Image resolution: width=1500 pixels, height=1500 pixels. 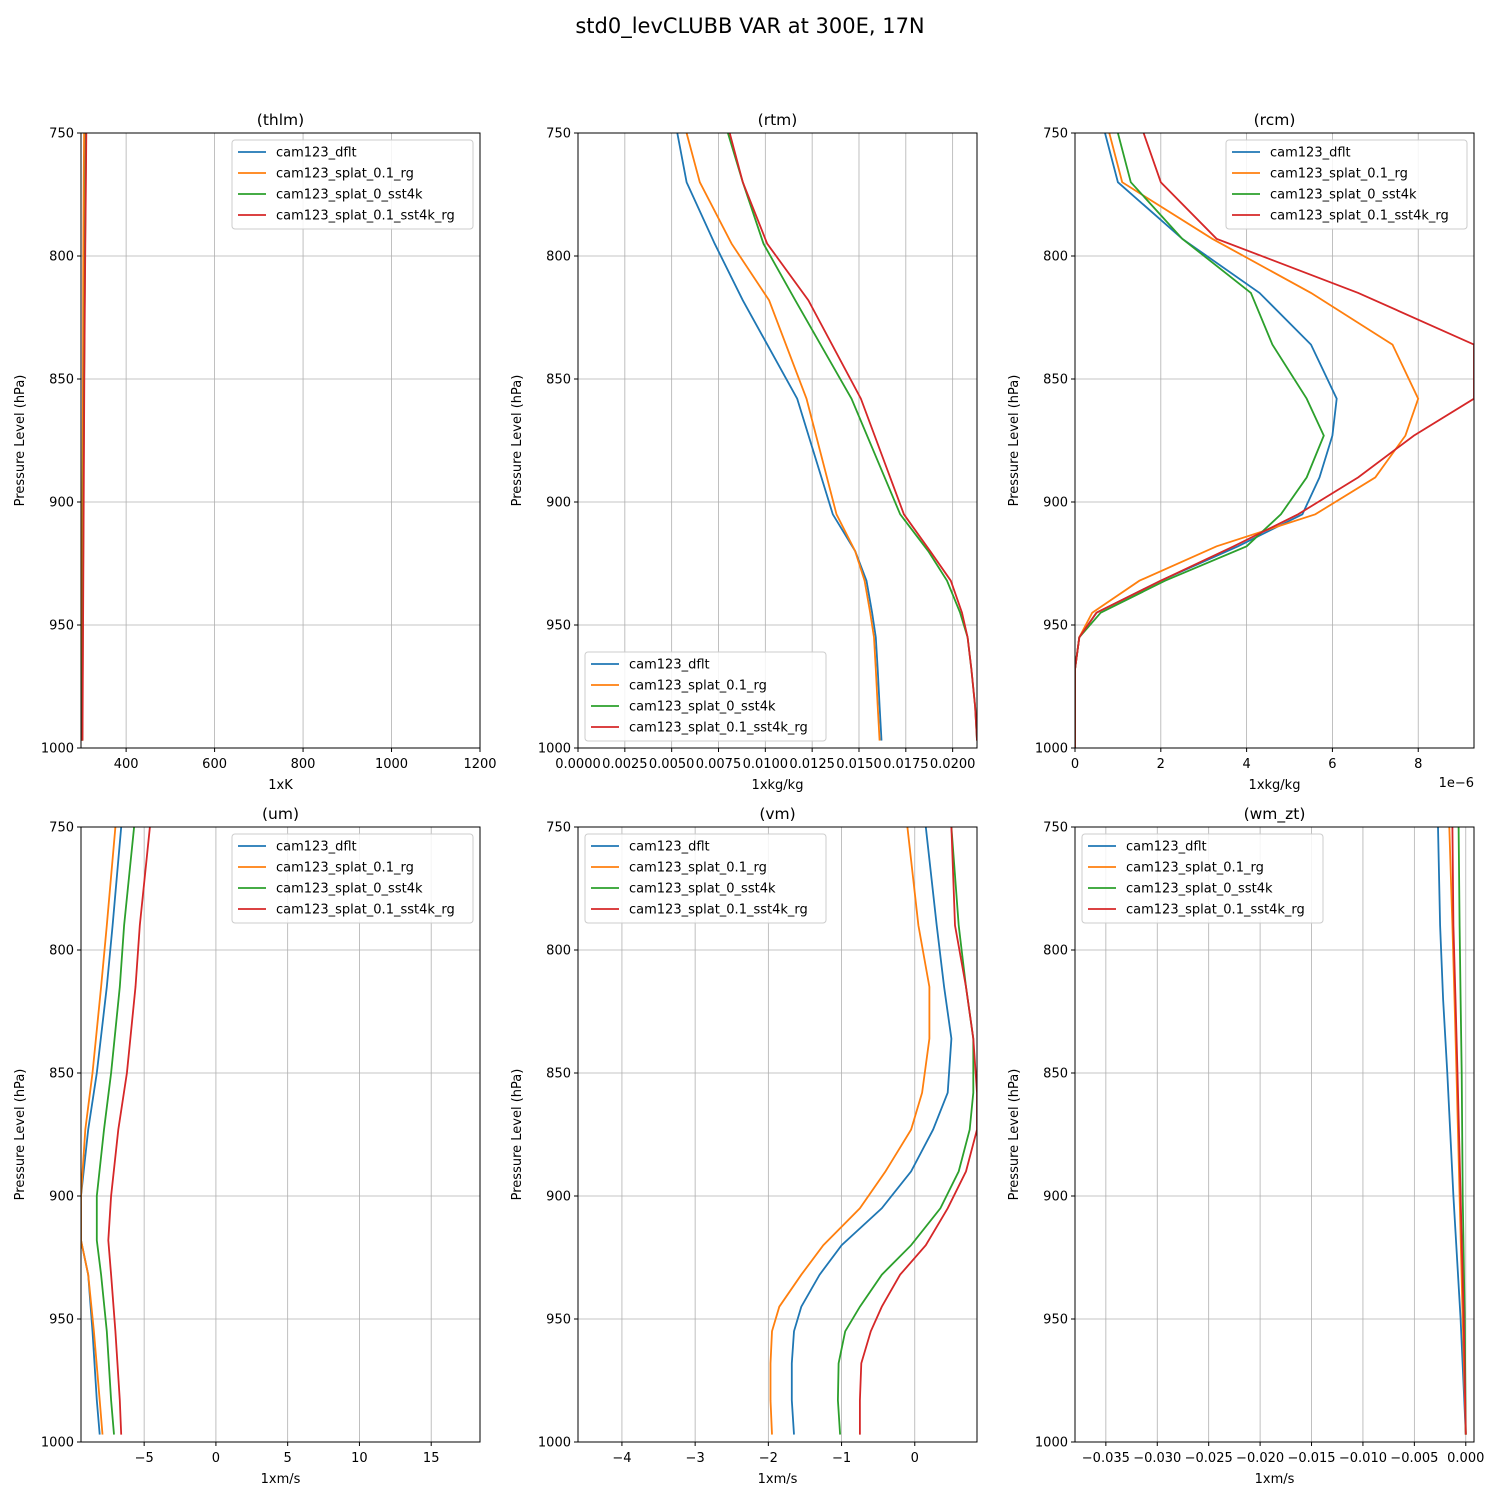 What do you see at coordinates (479, 764) in the screenshot?
I see `x-tick-label: 1200` at bounding box center [479, 764].